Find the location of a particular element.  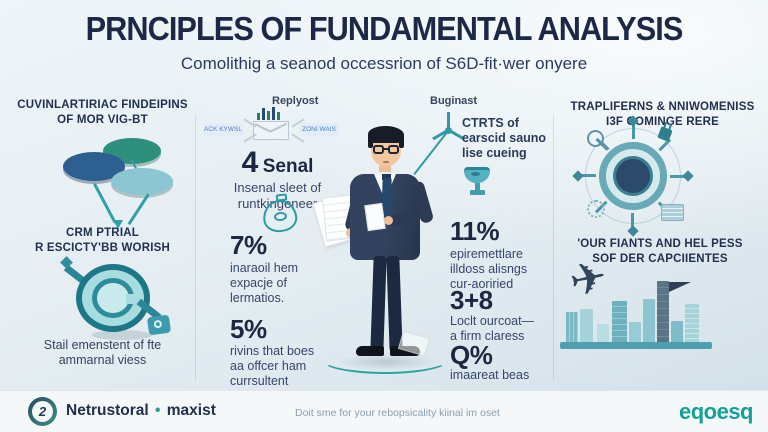

glasses-right-lens is located at coordinates (393, 149).